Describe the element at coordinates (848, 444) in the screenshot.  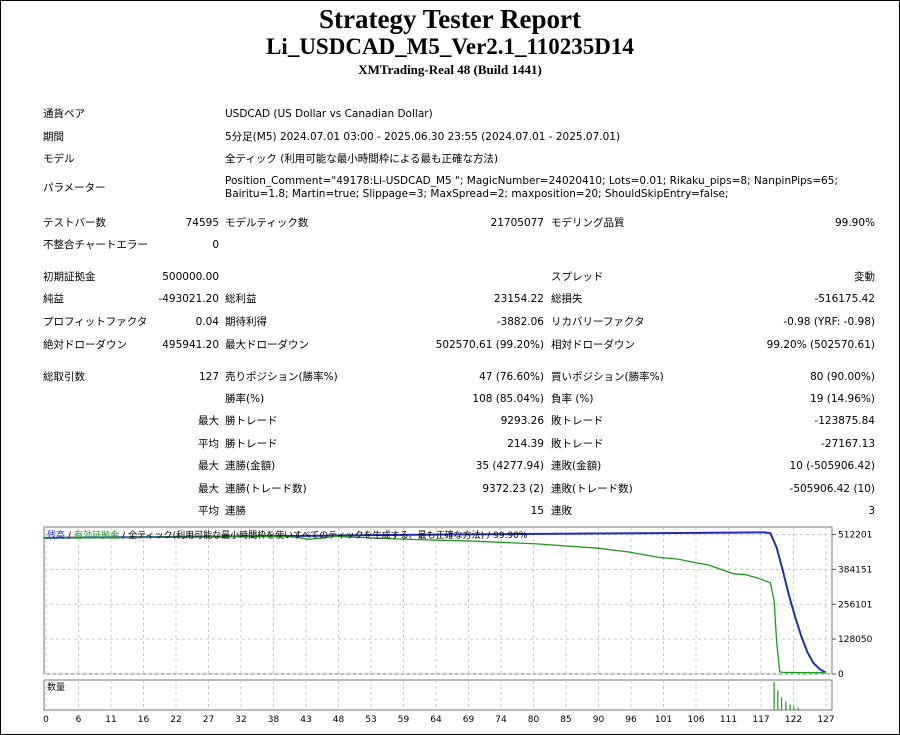
I see `avg-loss-value: -27167.13` at that location.